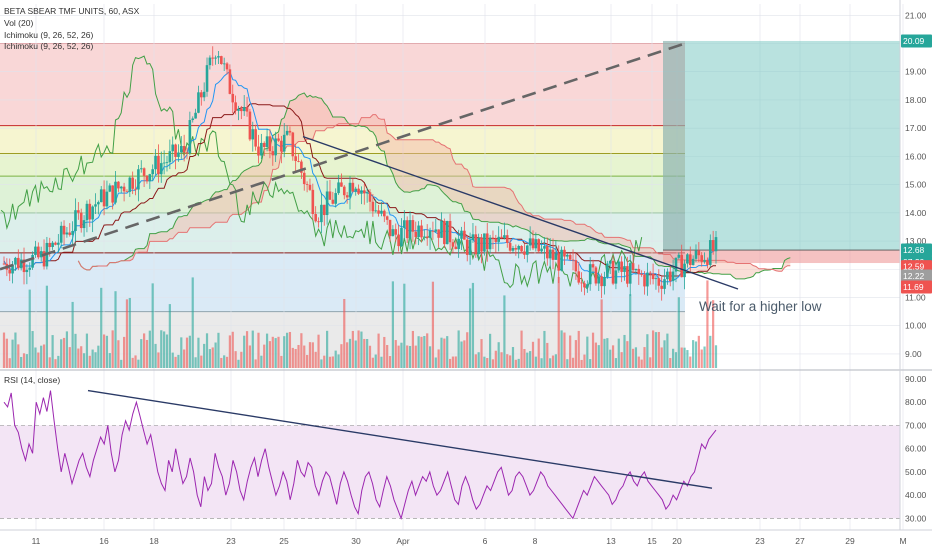 Image resolution: width=932 pixels, height=550 pixels. I want to click on x-tick-label: 20, so click(677, 541).